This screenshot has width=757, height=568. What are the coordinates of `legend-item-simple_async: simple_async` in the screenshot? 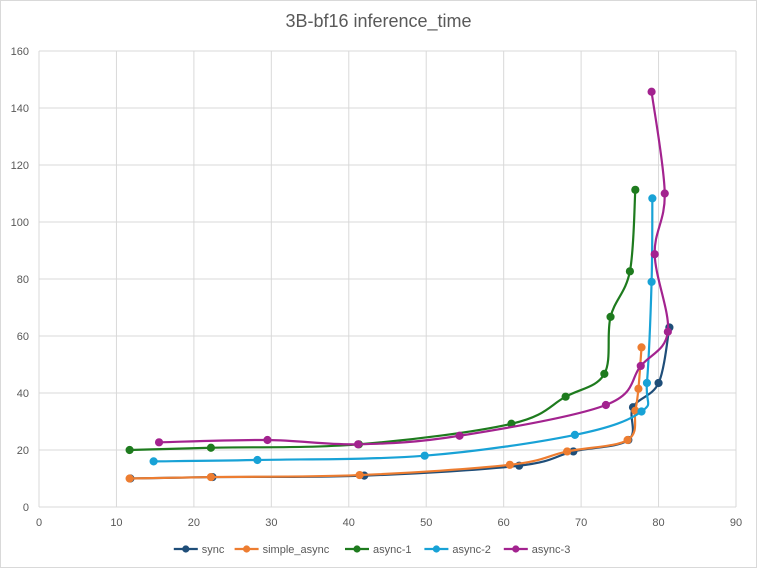 It's located at (282, 550).